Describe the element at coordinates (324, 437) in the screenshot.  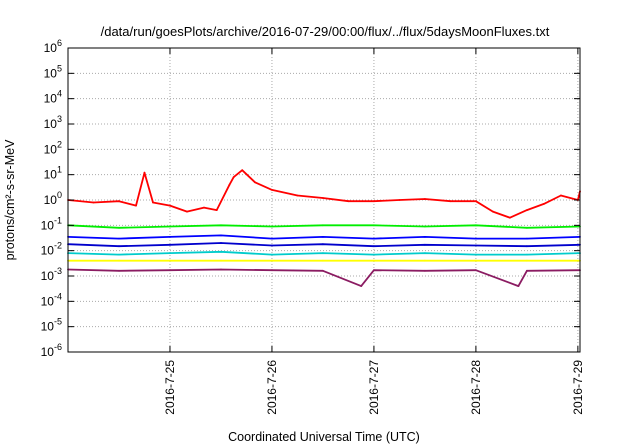
I see `x-axis-label: Coordinated Universal Time (UTC)` at that location.